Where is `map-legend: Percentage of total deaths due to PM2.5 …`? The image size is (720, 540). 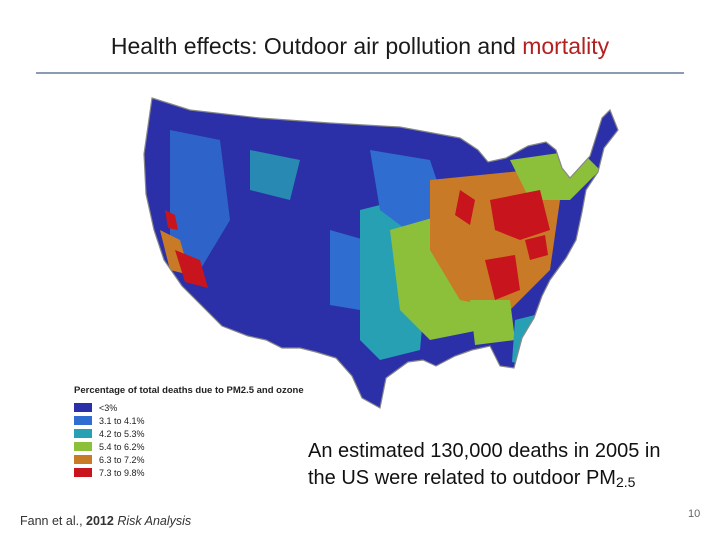
map-legend: Percentage of total deaths due to PM2.5 … is located at coordinates (189, 432).